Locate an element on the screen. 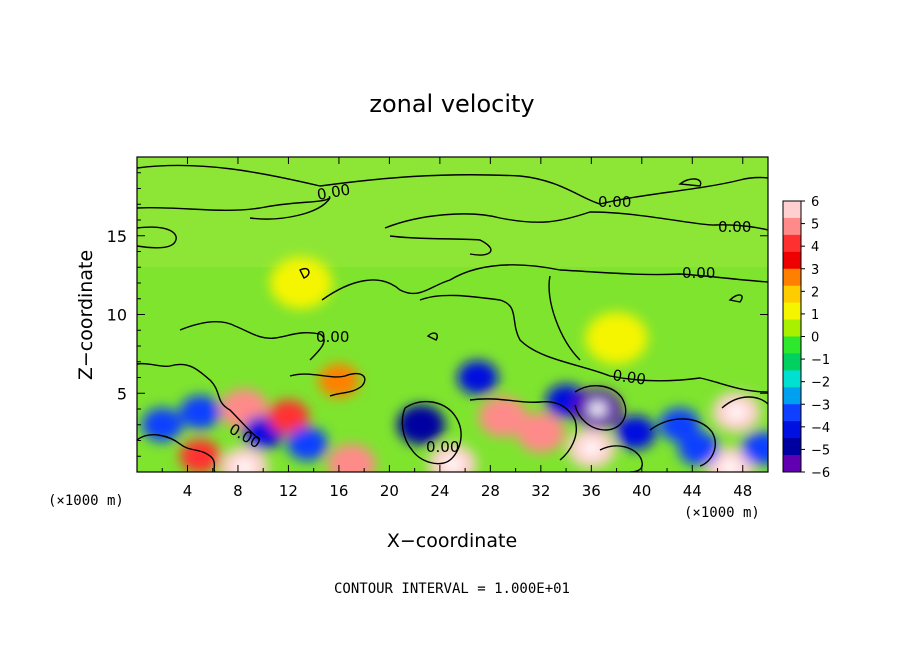  x-tick-label: 16 is located at coordinates (338, 491).